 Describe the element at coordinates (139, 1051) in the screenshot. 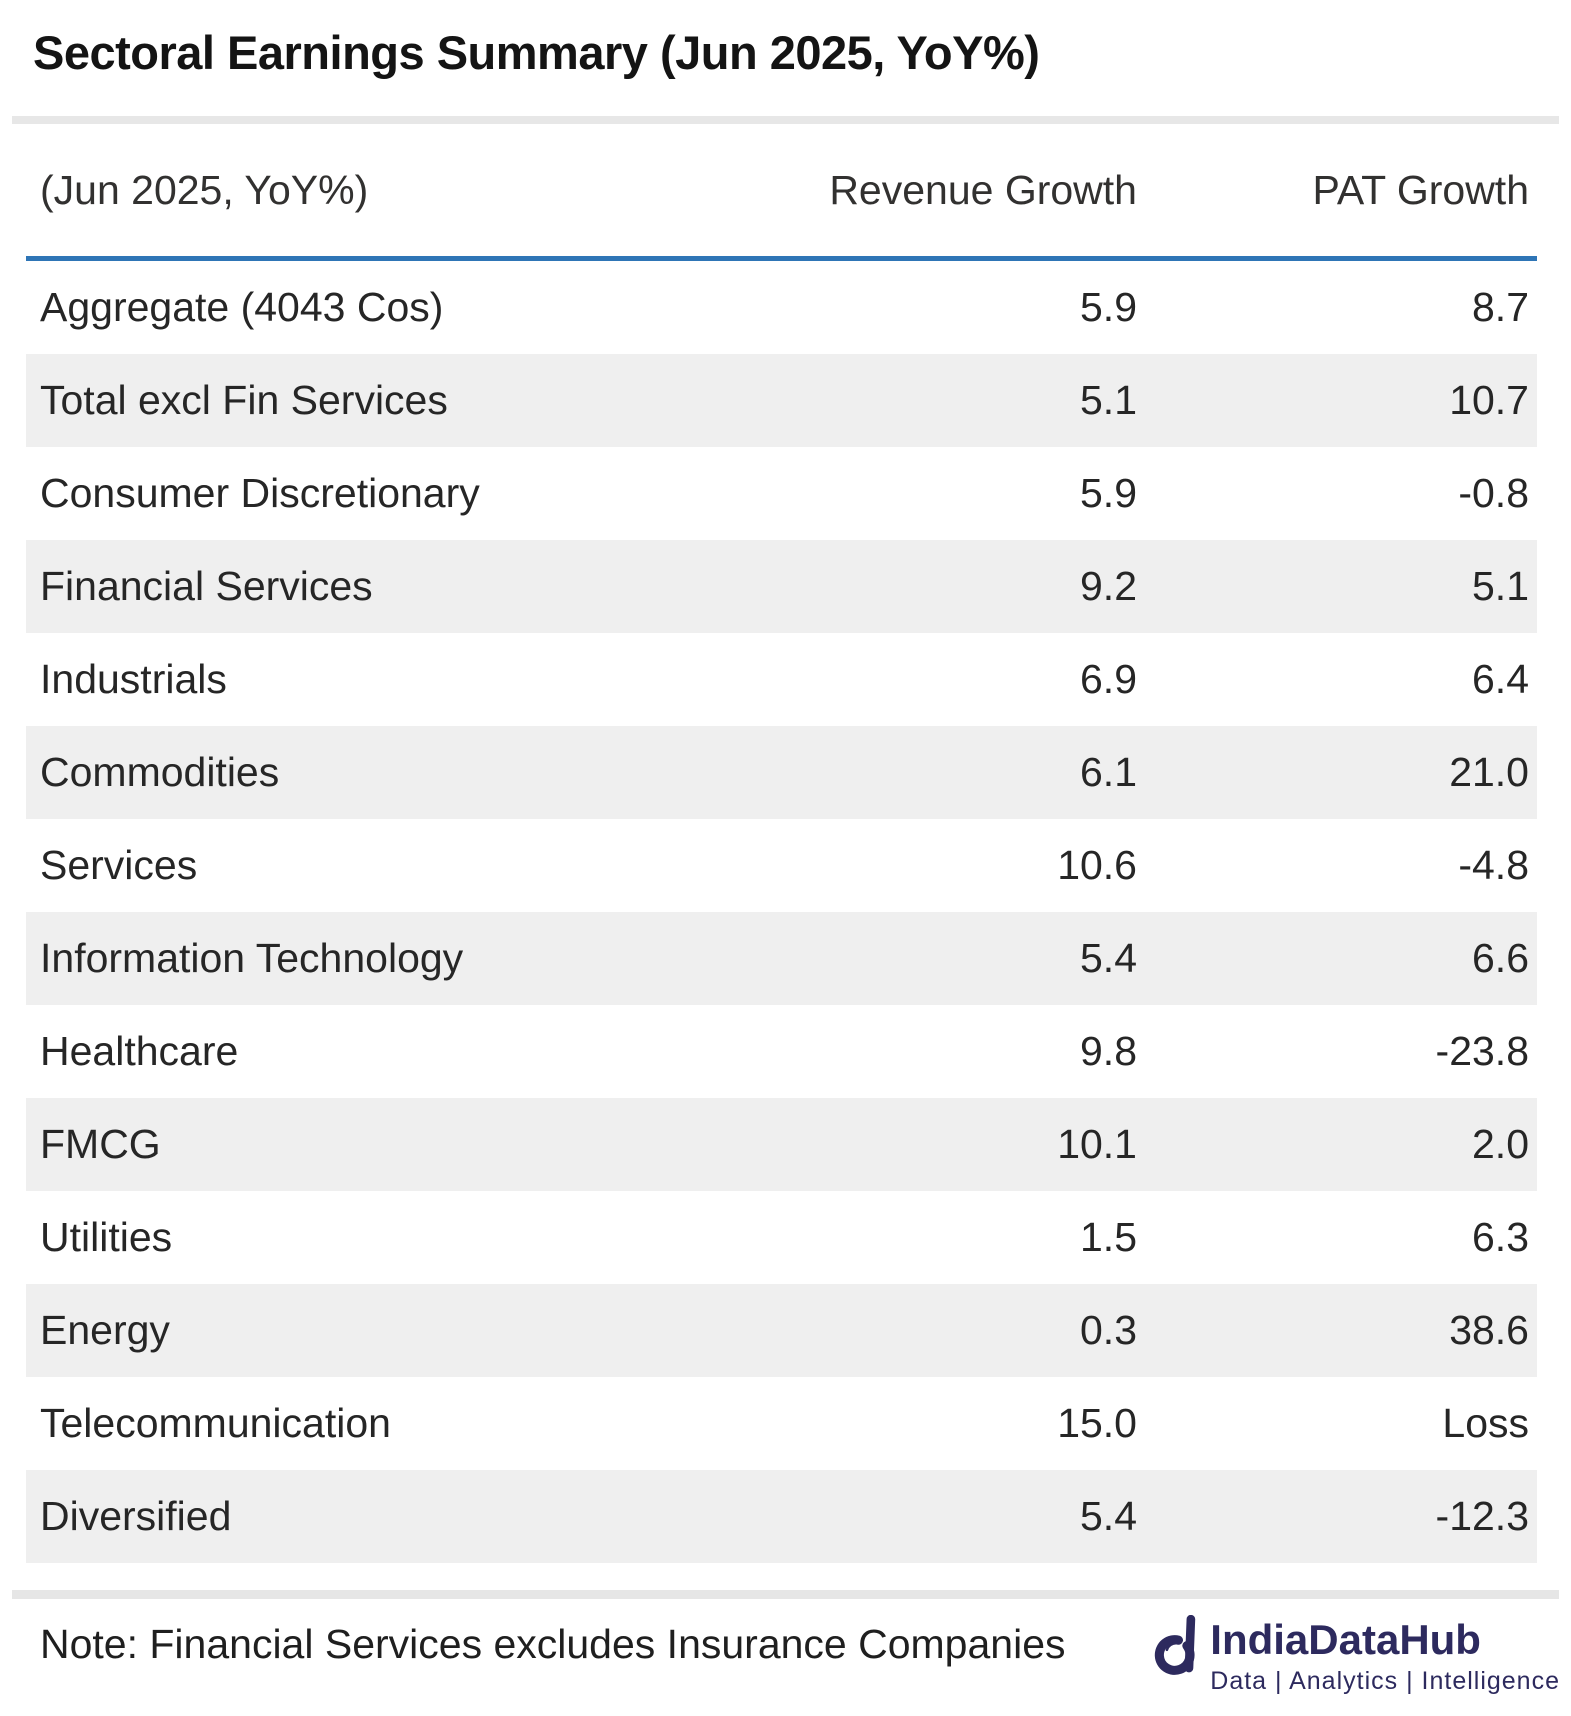

I see `sector-cell: Healthcare` at that location.